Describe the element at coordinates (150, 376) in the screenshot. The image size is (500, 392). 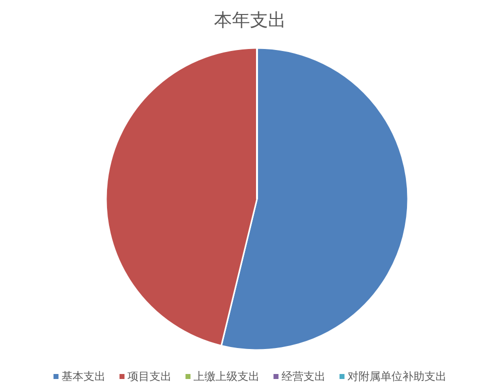
I see `legend-label: 项目支出` at that location.